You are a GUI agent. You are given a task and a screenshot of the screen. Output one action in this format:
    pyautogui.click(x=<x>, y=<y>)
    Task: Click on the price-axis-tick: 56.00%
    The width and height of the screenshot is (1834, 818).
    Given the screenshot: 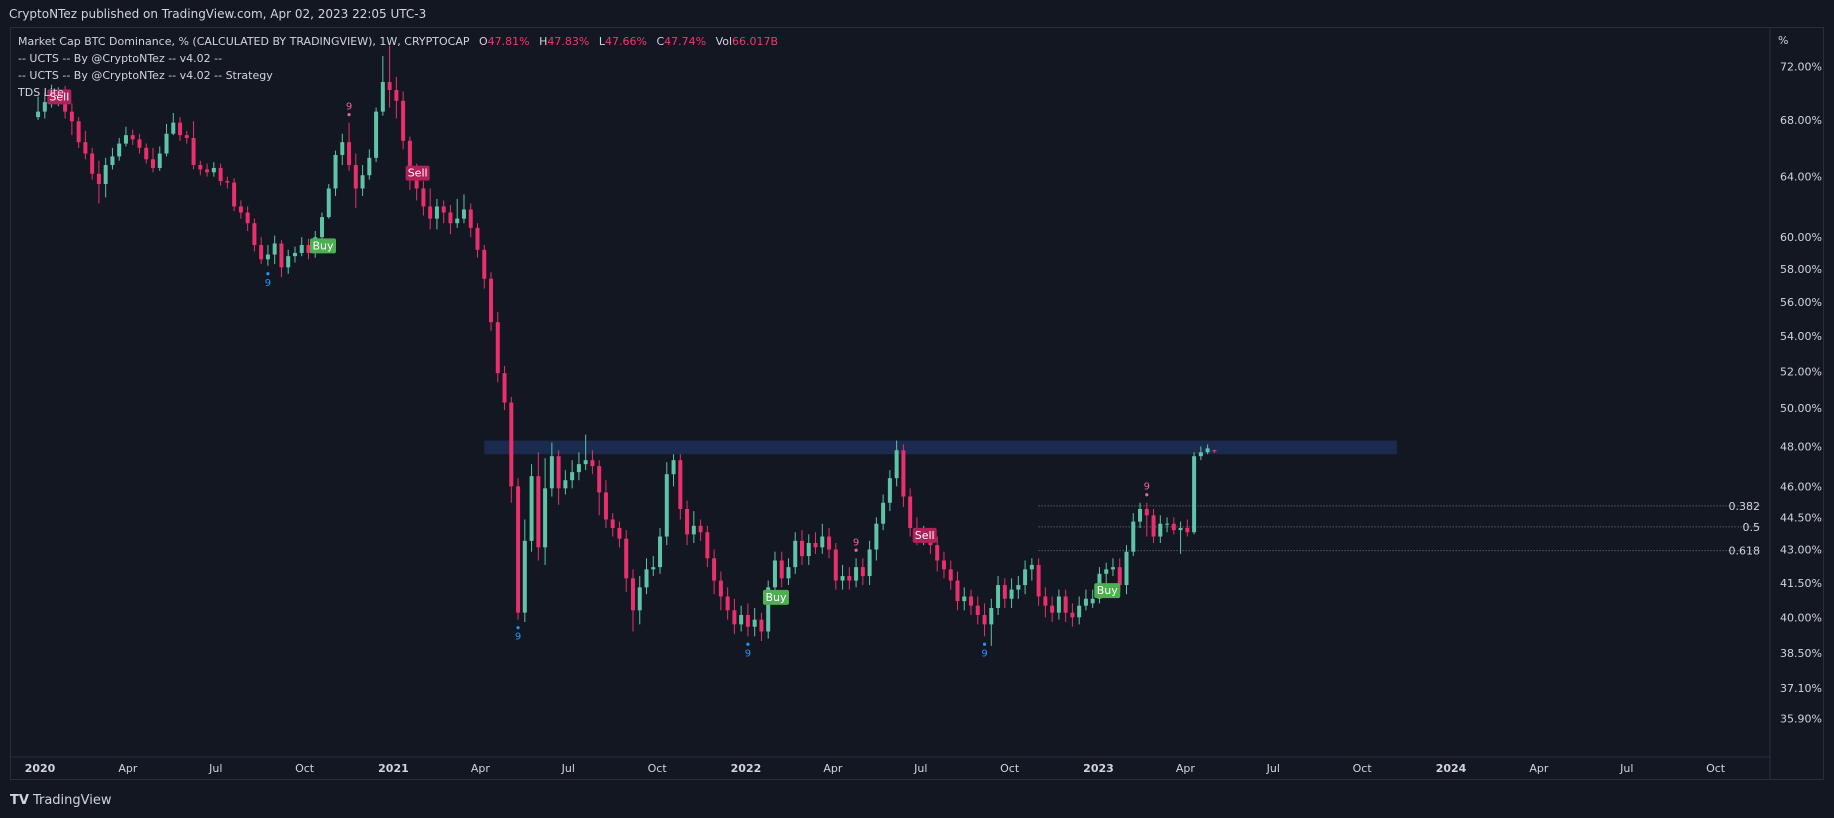 What is the action you would take?
    pyautogui.click(x=1801, y=302)
    